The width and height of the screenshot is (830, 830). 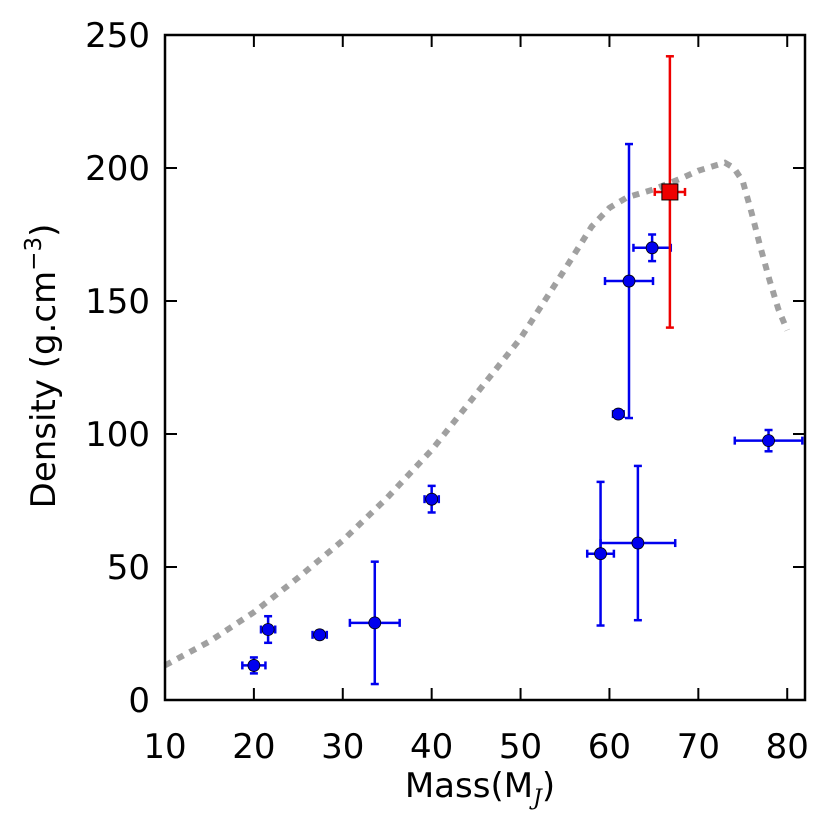 What do you see at coordinates (34, 254) in the screenshot?
I see `y-axis-label-superscript: −3` at bounding box center [34, 254].